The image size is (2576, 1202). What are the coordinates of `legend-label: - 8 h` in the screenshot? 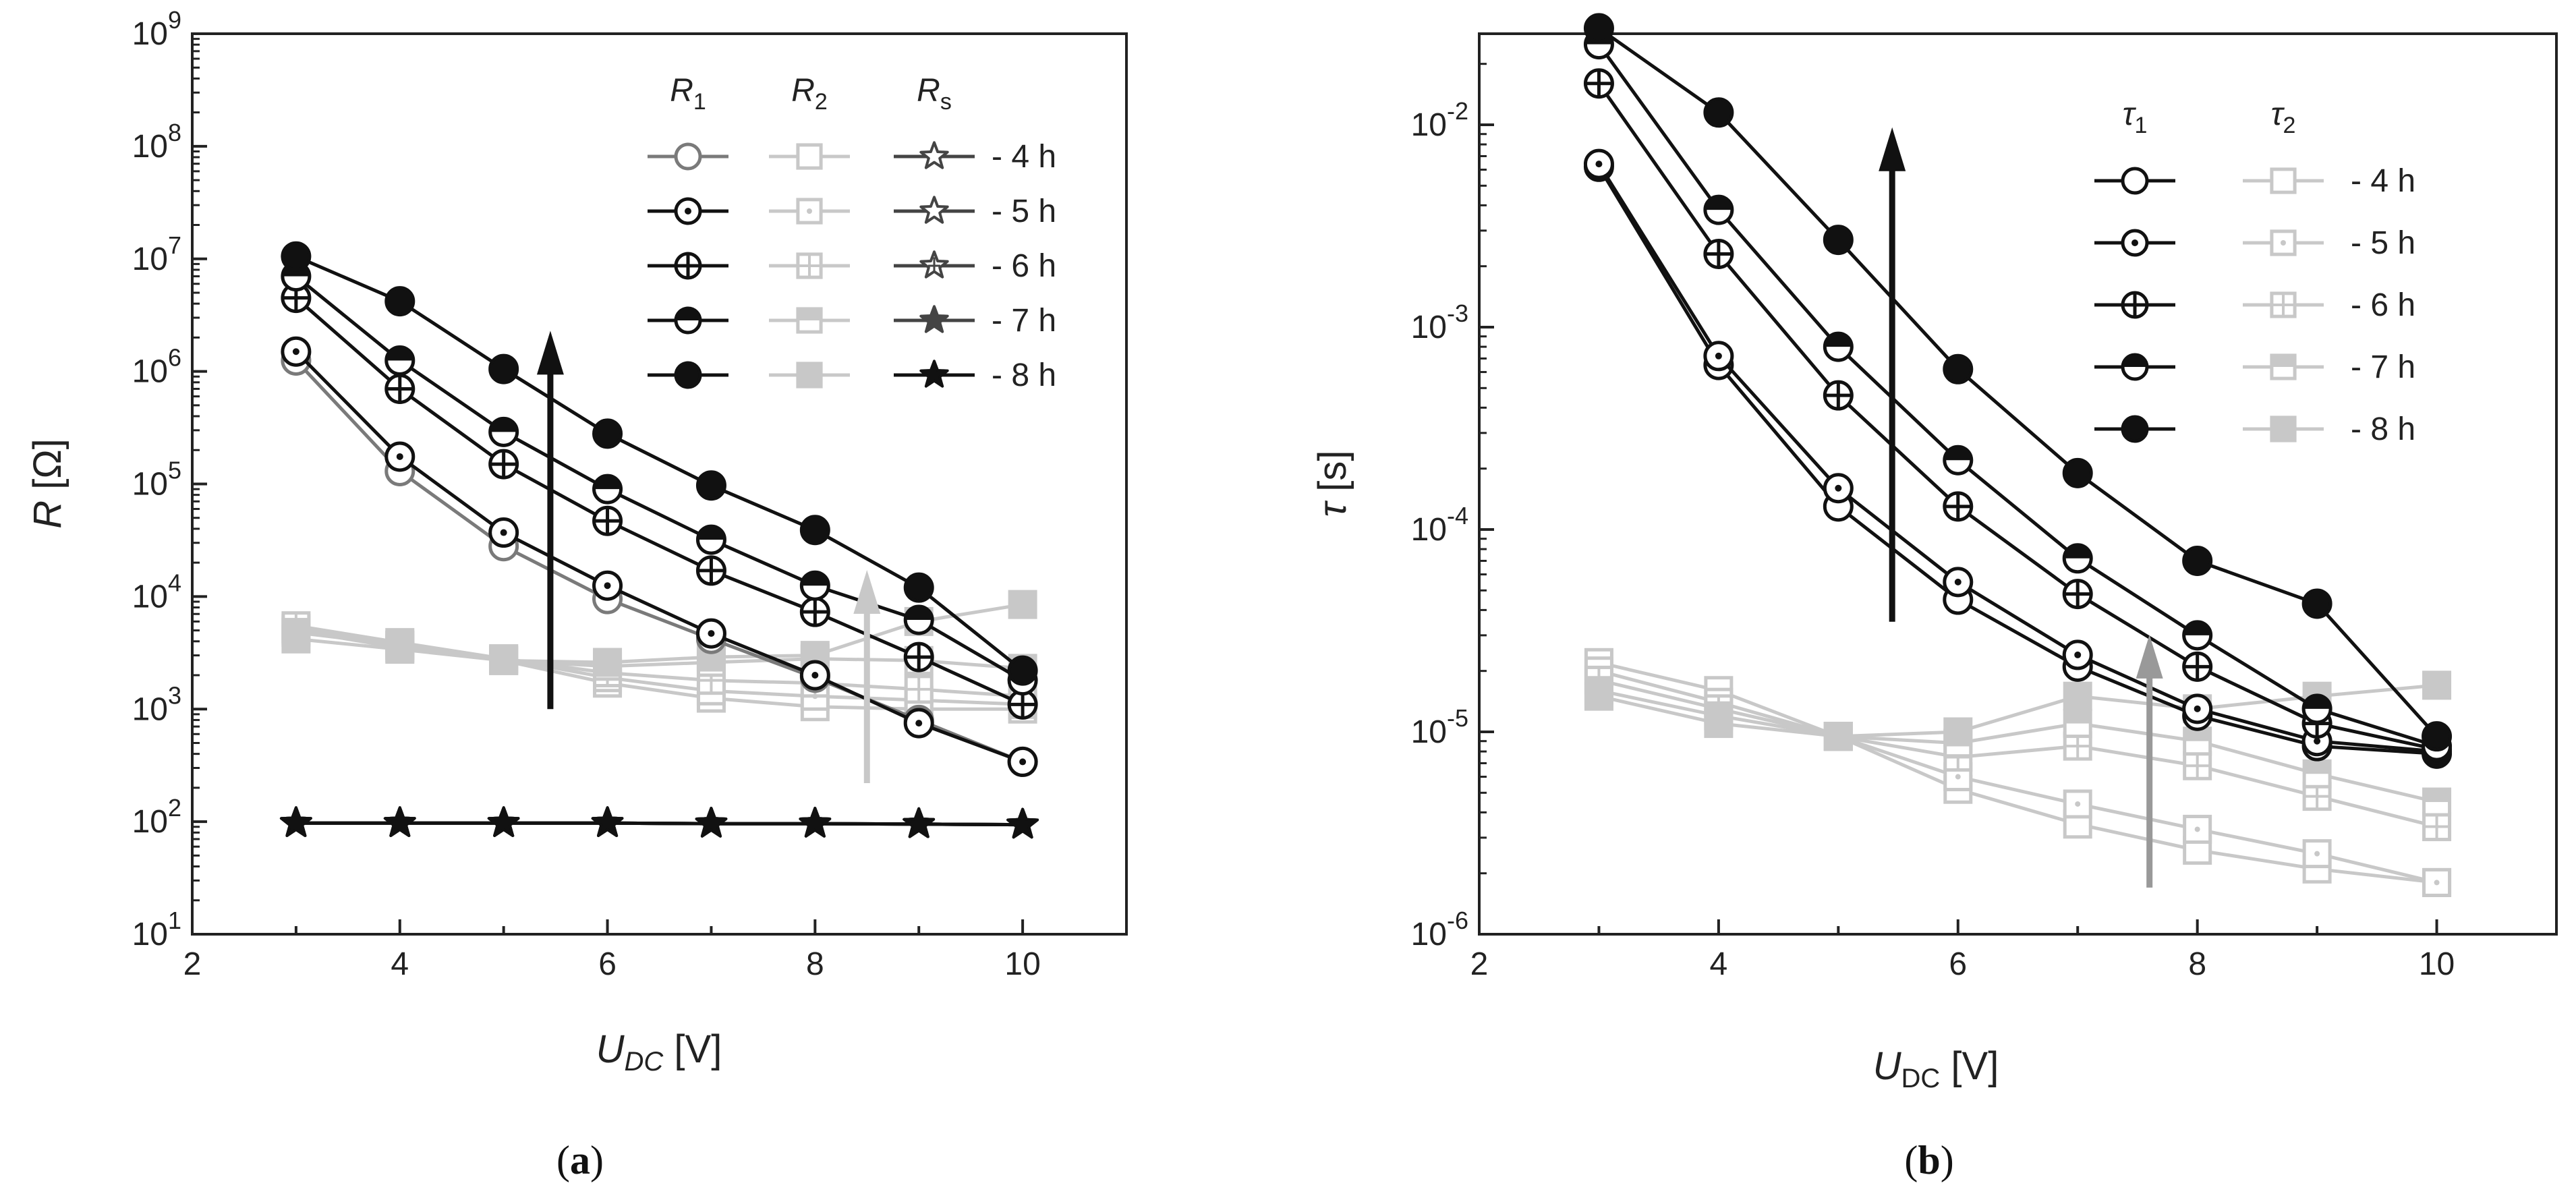 It's located at (1024, 375).